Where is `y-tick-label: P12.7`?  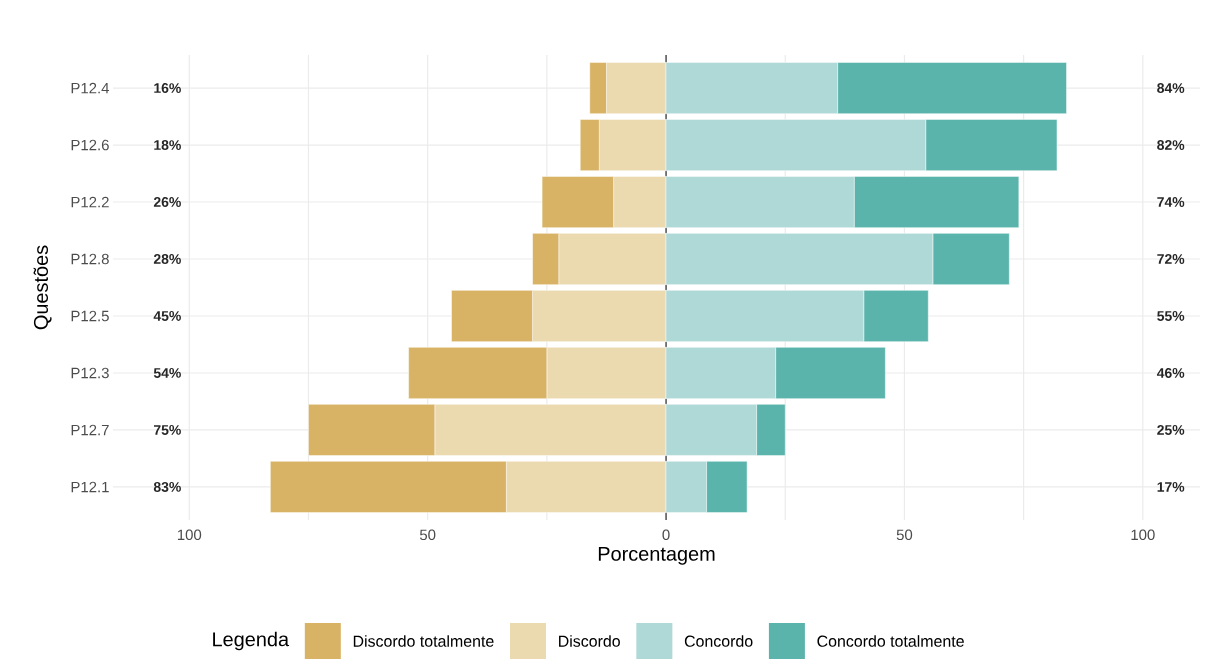 y-tick-label: P12.7 is located at coordinates (90, 430).